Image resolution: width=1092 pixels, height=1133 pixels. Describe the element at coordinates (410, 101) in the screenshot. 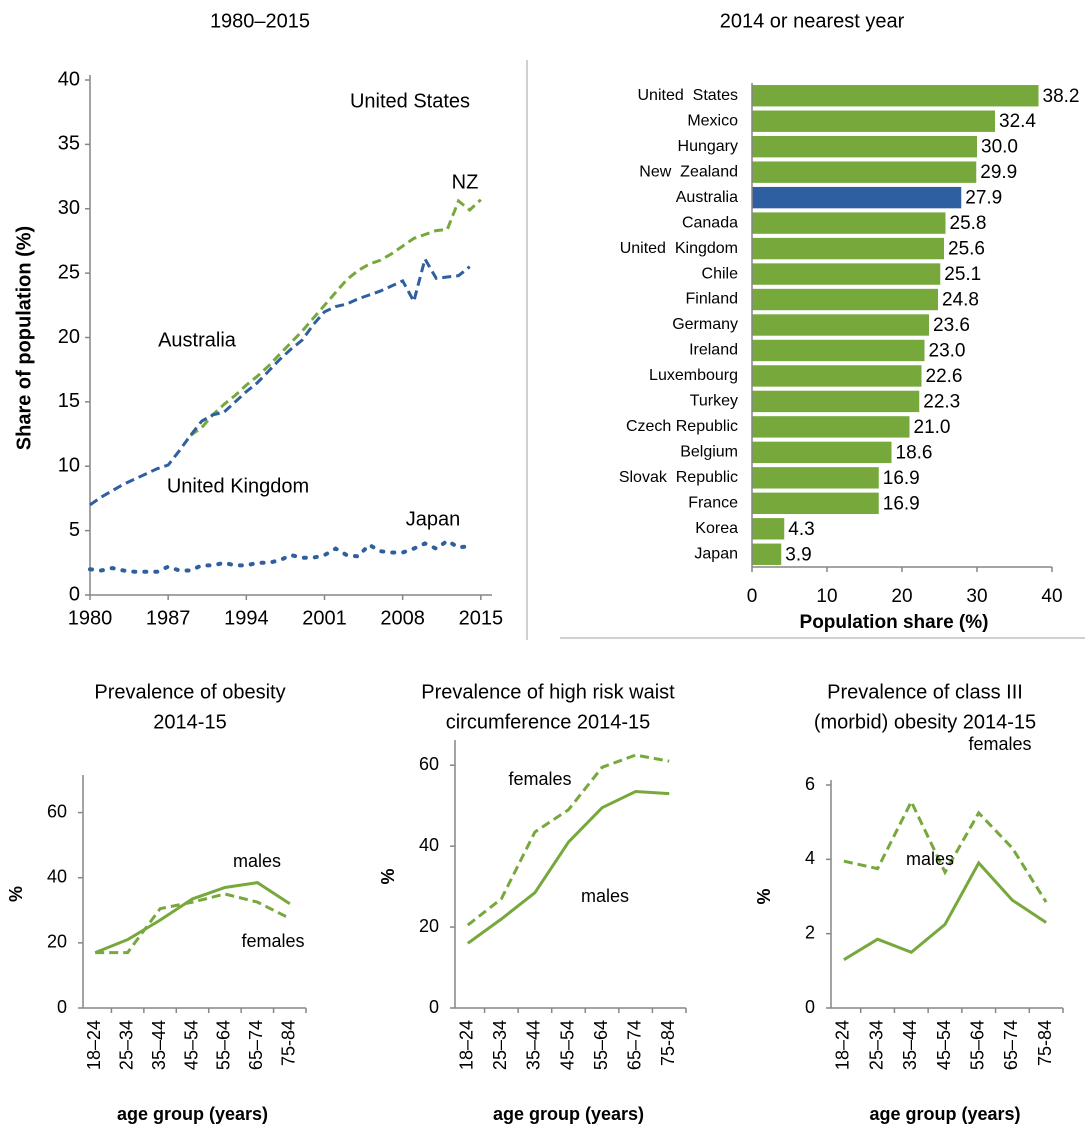

I see `series-label: United States` at that location.